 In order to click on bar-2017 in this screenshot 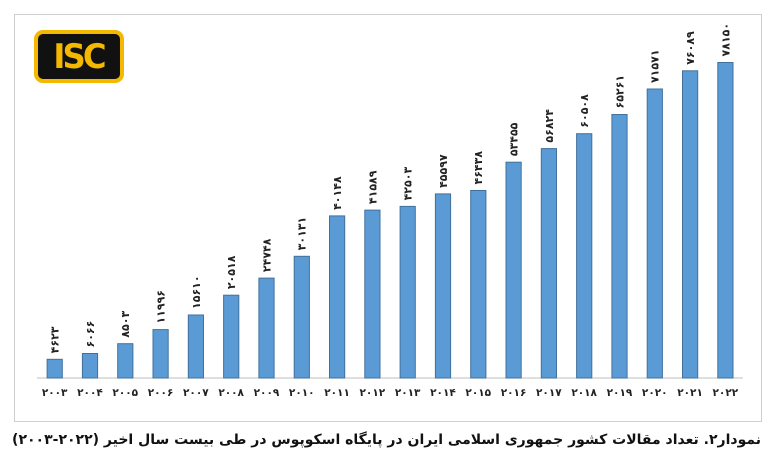, I will do `click(548, 263)`.